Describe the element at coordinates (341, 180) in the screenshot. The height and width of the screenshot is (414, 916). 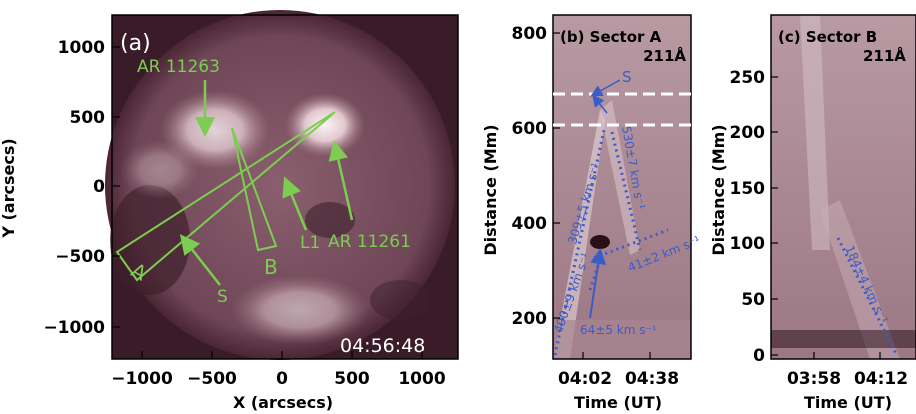
I see `ar11261-arrow` at that location.